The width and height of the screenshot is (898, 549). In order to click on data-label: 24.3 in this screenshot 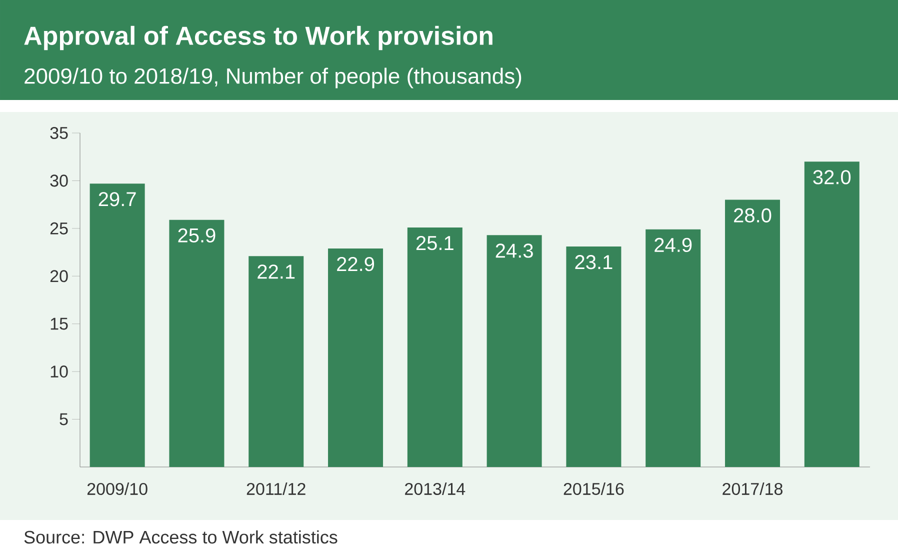, I will do `click(514, 251)`.